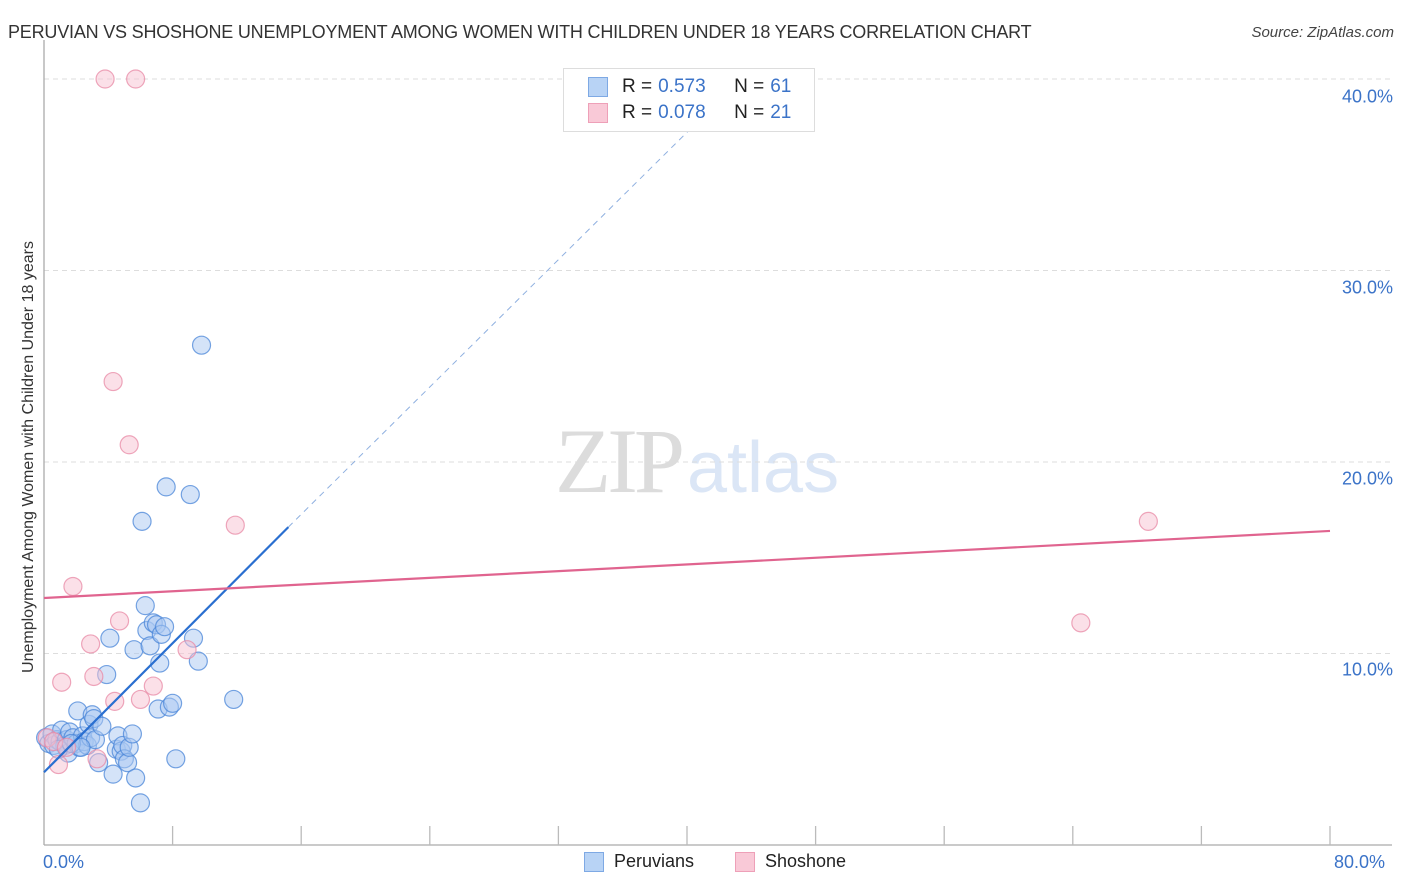 The height and width of the screenshot is (892, 1406). I want to click on shoshone-label: Shoshone, so click(806, 861).